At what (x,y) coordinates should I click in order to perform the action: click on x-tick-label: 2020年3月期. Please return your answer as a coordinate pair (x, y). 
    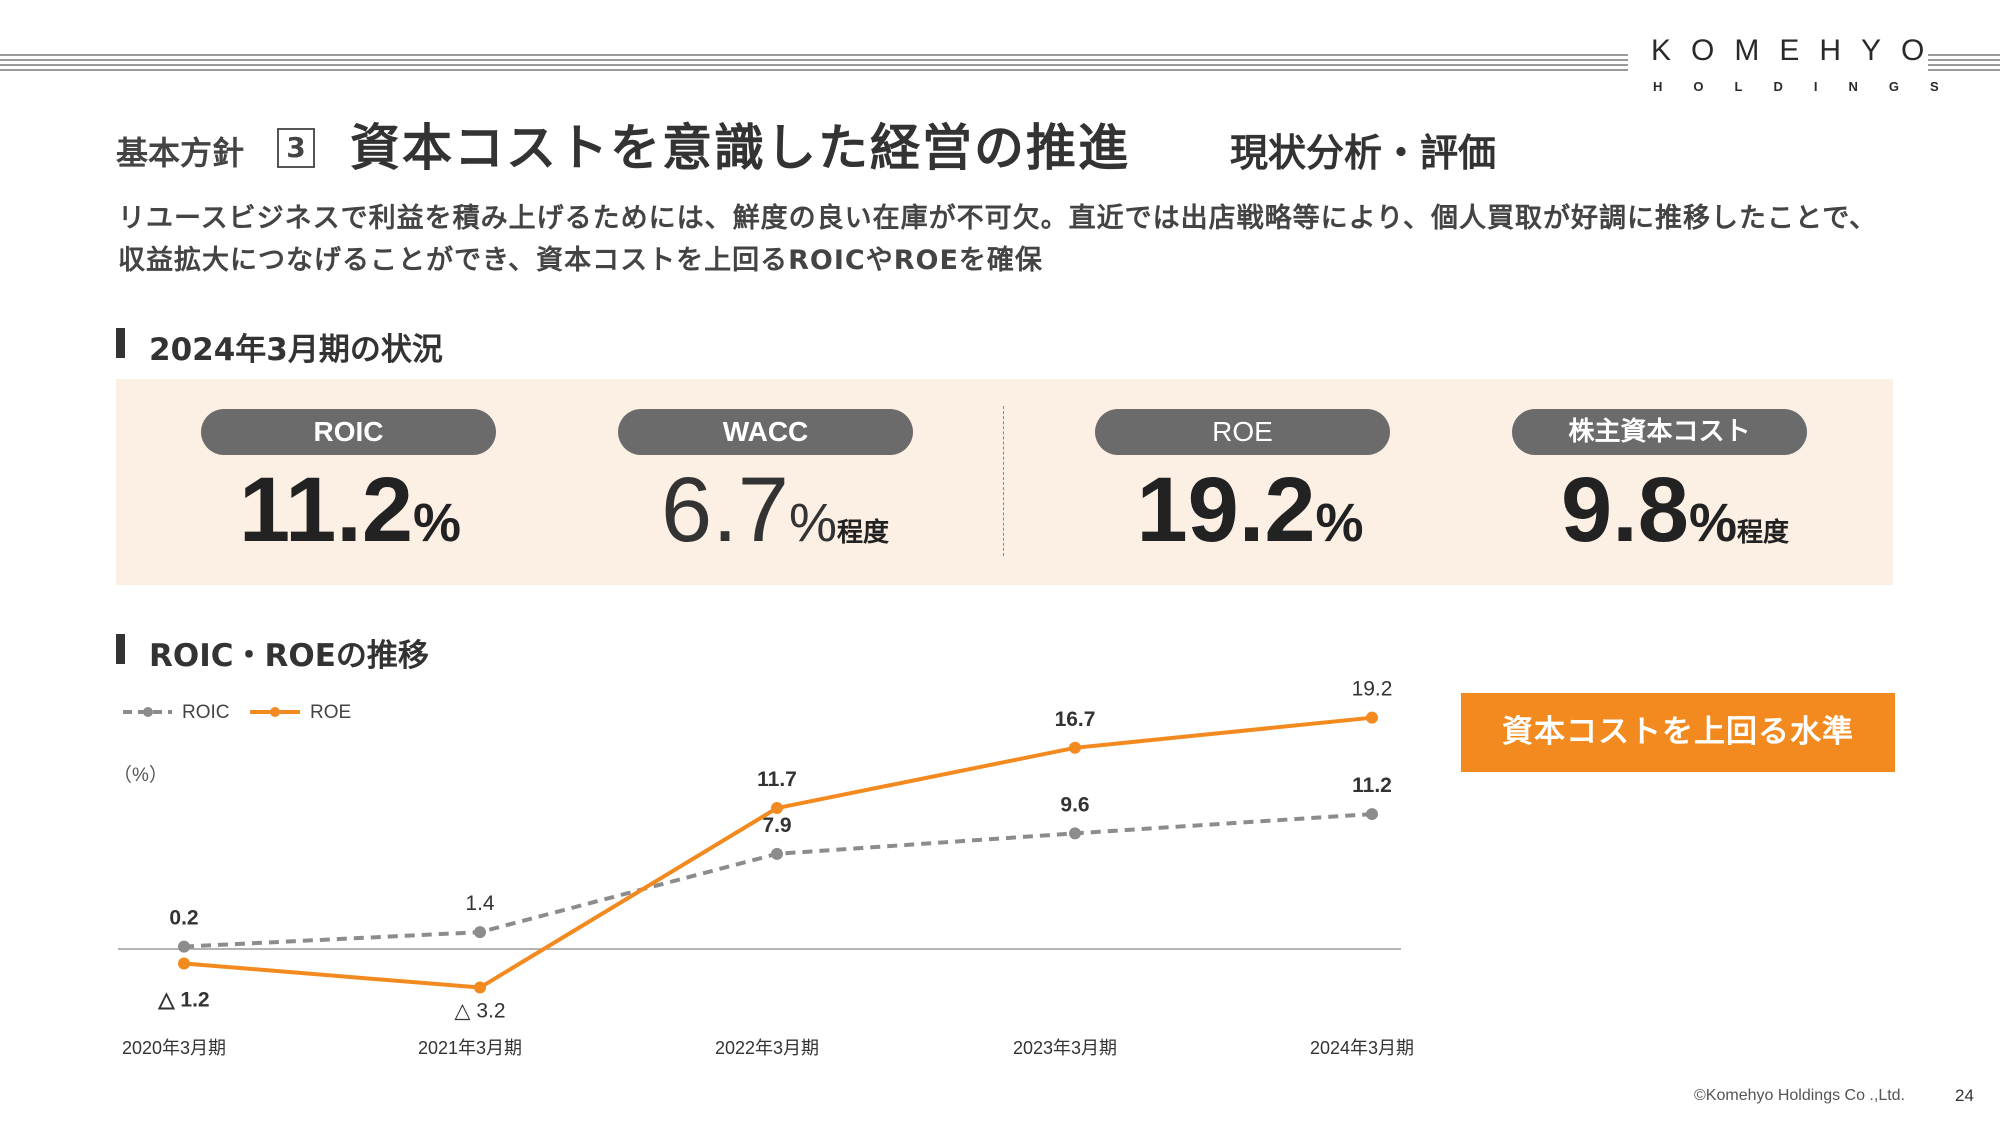
    Looking at the image, I should click on (174, 1048).